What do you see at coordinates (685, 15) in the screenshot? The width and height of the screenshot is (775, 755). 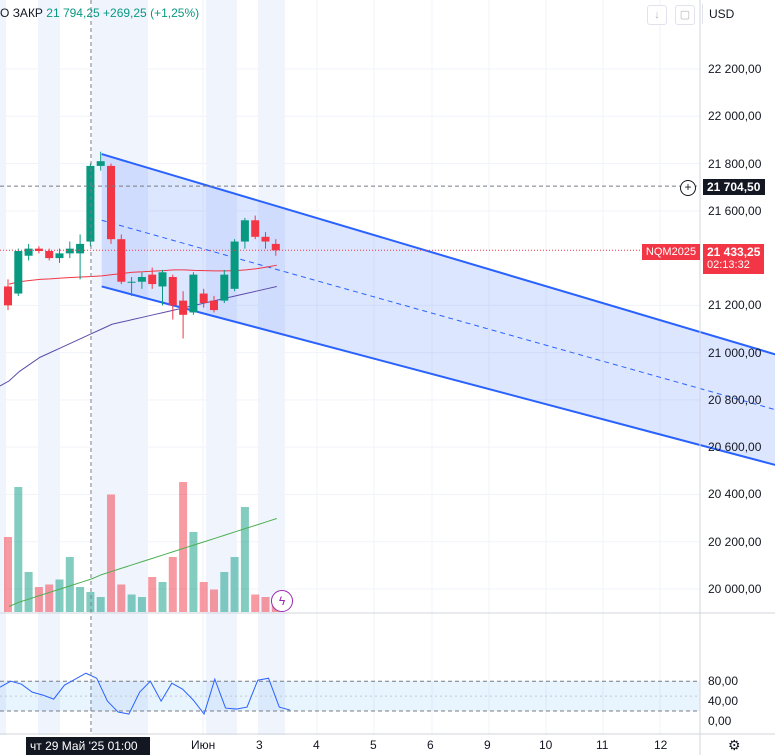 I see `fullscreen-icon: ▢` at bounding box center [685, 15].